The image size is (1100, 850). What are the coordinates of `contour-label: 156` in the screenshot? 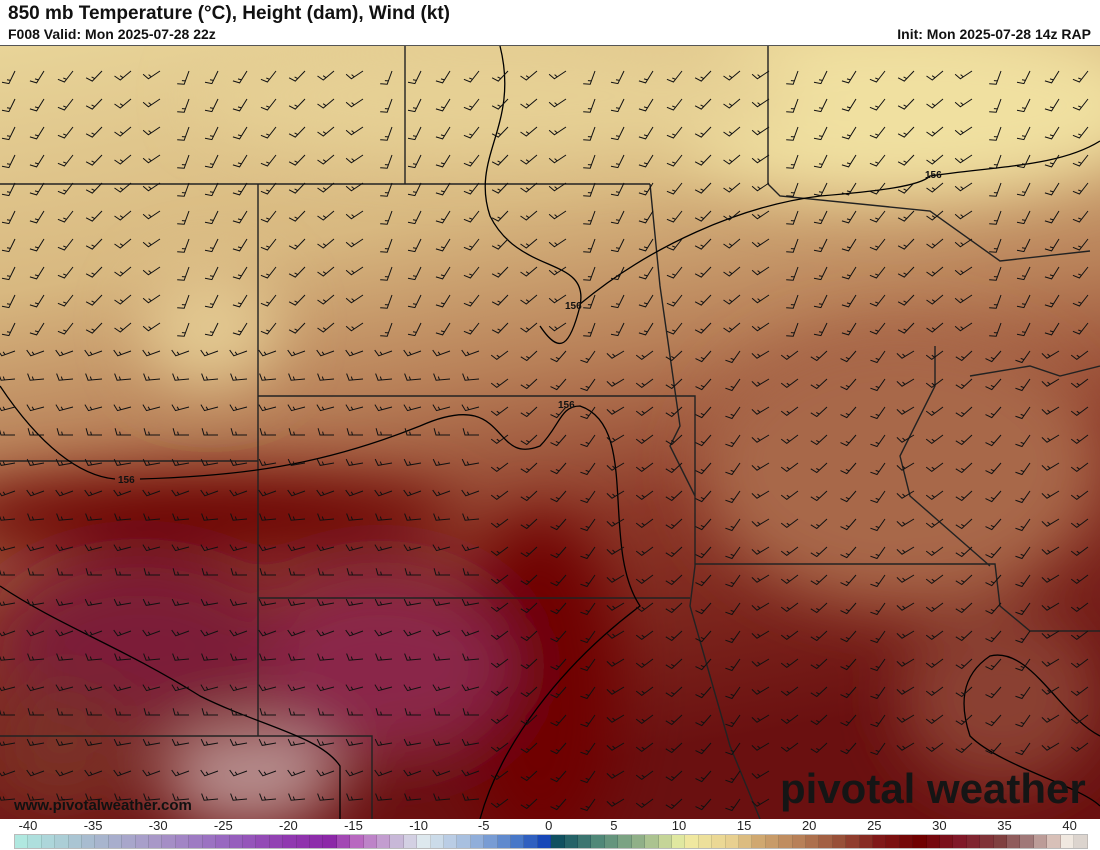 It's located at (126, 480).